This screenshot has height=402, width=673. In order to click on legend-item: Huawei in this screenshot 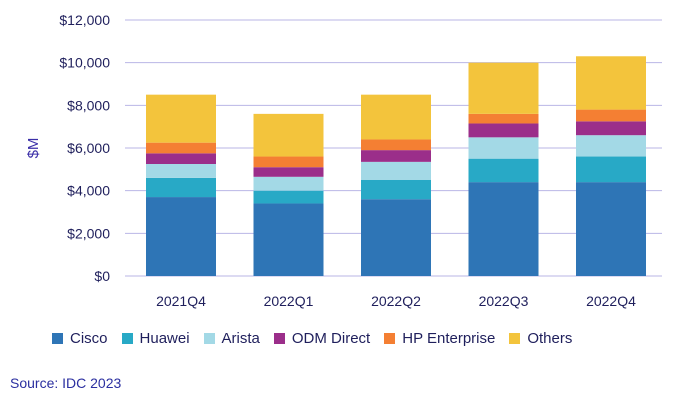, I will do `click(155, 338)`.